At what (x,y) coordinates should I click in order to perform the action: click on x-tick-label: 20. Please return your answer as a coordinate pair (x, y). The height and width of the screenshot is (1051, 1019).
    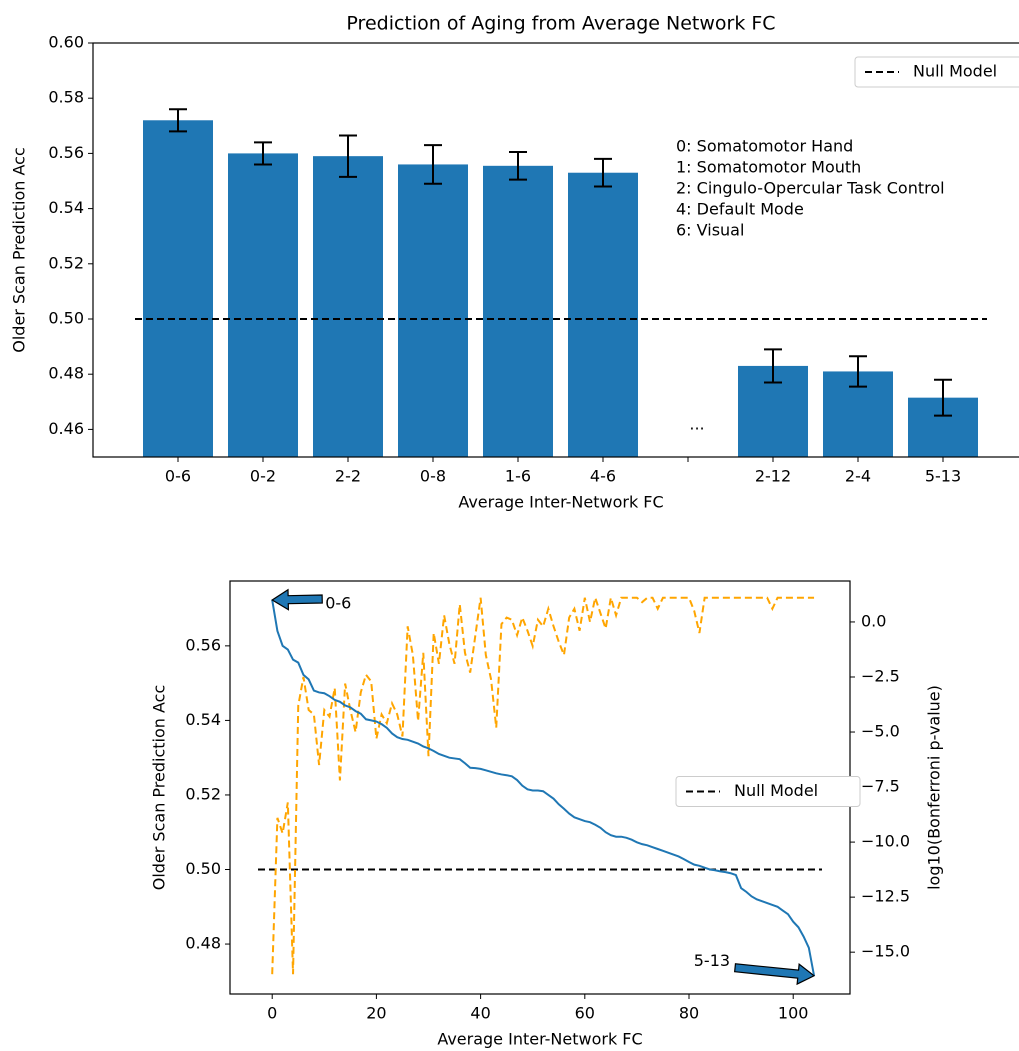
    Looking at the image, I should click on (376, 1013).